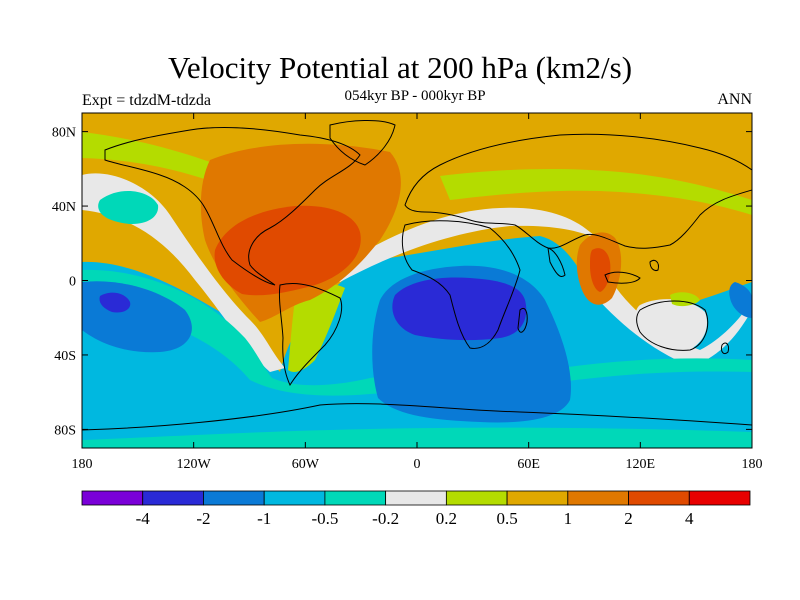  Describe the element at coordinates (194, 464) in the screenshot. I see `lon-tick-label: 120W` at that location.